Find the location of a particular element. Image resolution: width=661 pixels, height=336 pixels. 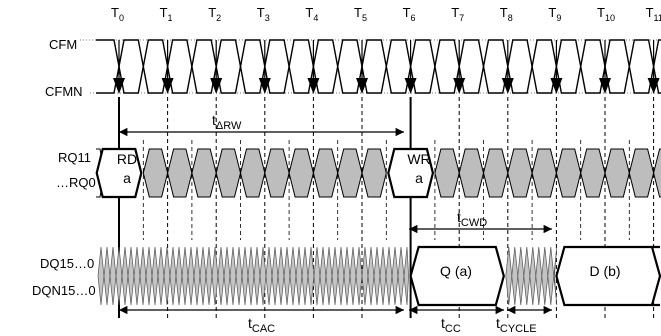

tick-label-t3: T3 is located at coordinates (263, 14).